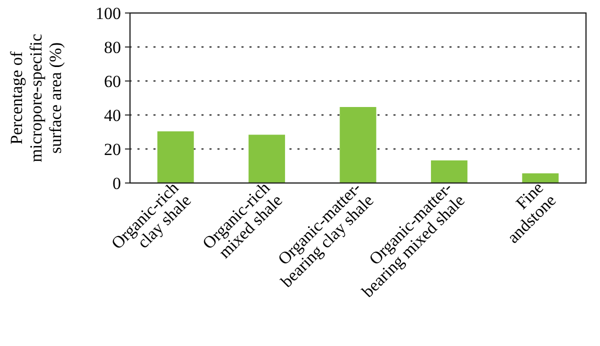  Describe the element at coordinates (112, 81) in the screenshot. I see `y-tick-label: 60` at that location.